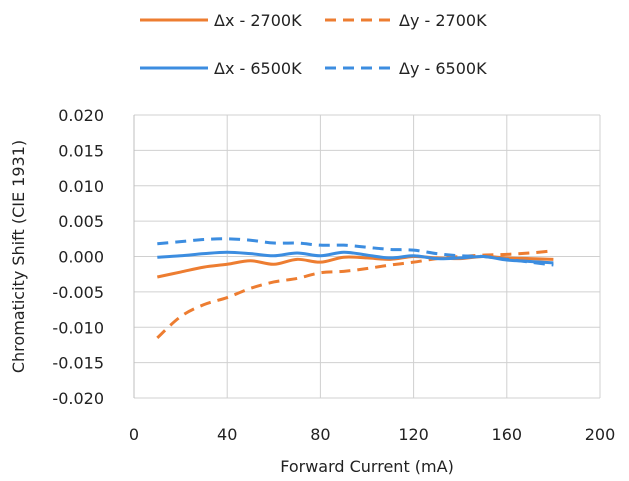  Describe the element at coordinates (367, 466) in the screenshot. I see `x-axis-label: Forward Current (mA)` at that location.